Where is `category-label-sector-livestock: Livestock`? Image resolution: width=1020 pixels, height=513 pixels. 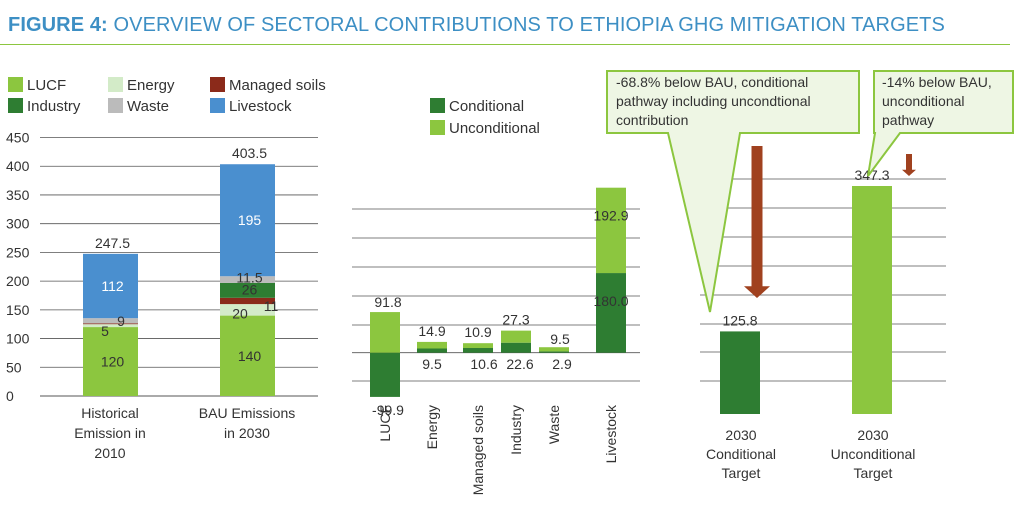 category-label-sector-livestock: Livestock is located at coordinates (611, 433).